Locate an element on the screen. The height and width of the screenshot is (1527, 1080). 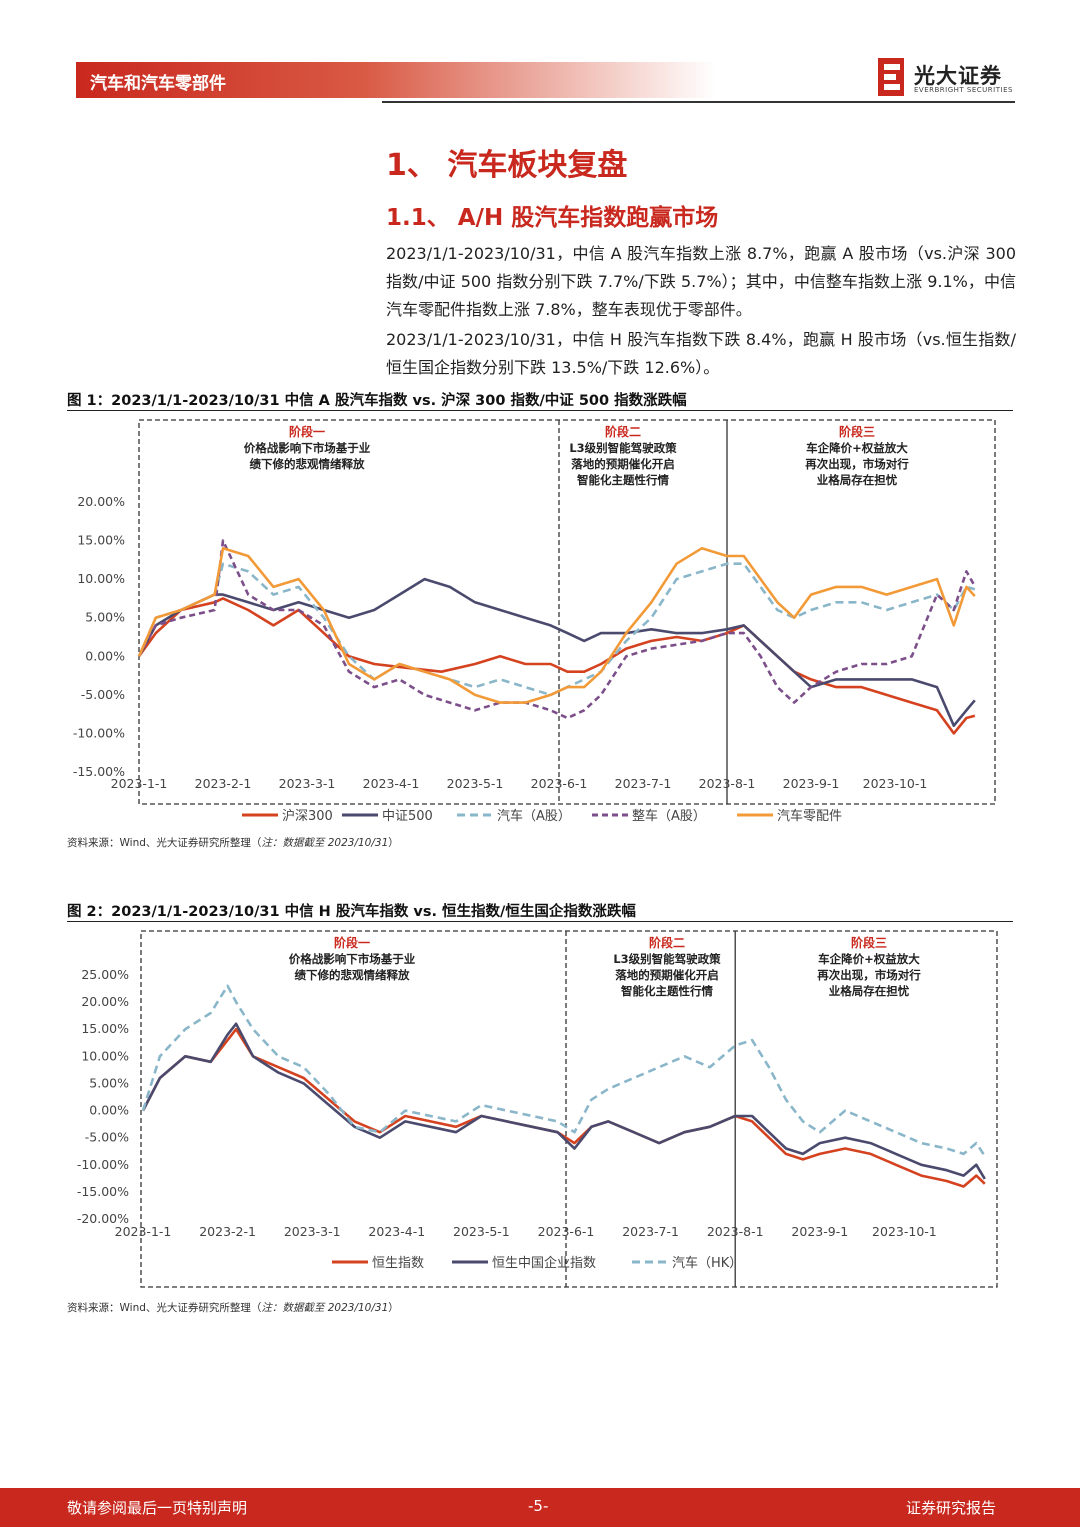
legend-label-2: 中证500 is located at coordinates (407, 816).